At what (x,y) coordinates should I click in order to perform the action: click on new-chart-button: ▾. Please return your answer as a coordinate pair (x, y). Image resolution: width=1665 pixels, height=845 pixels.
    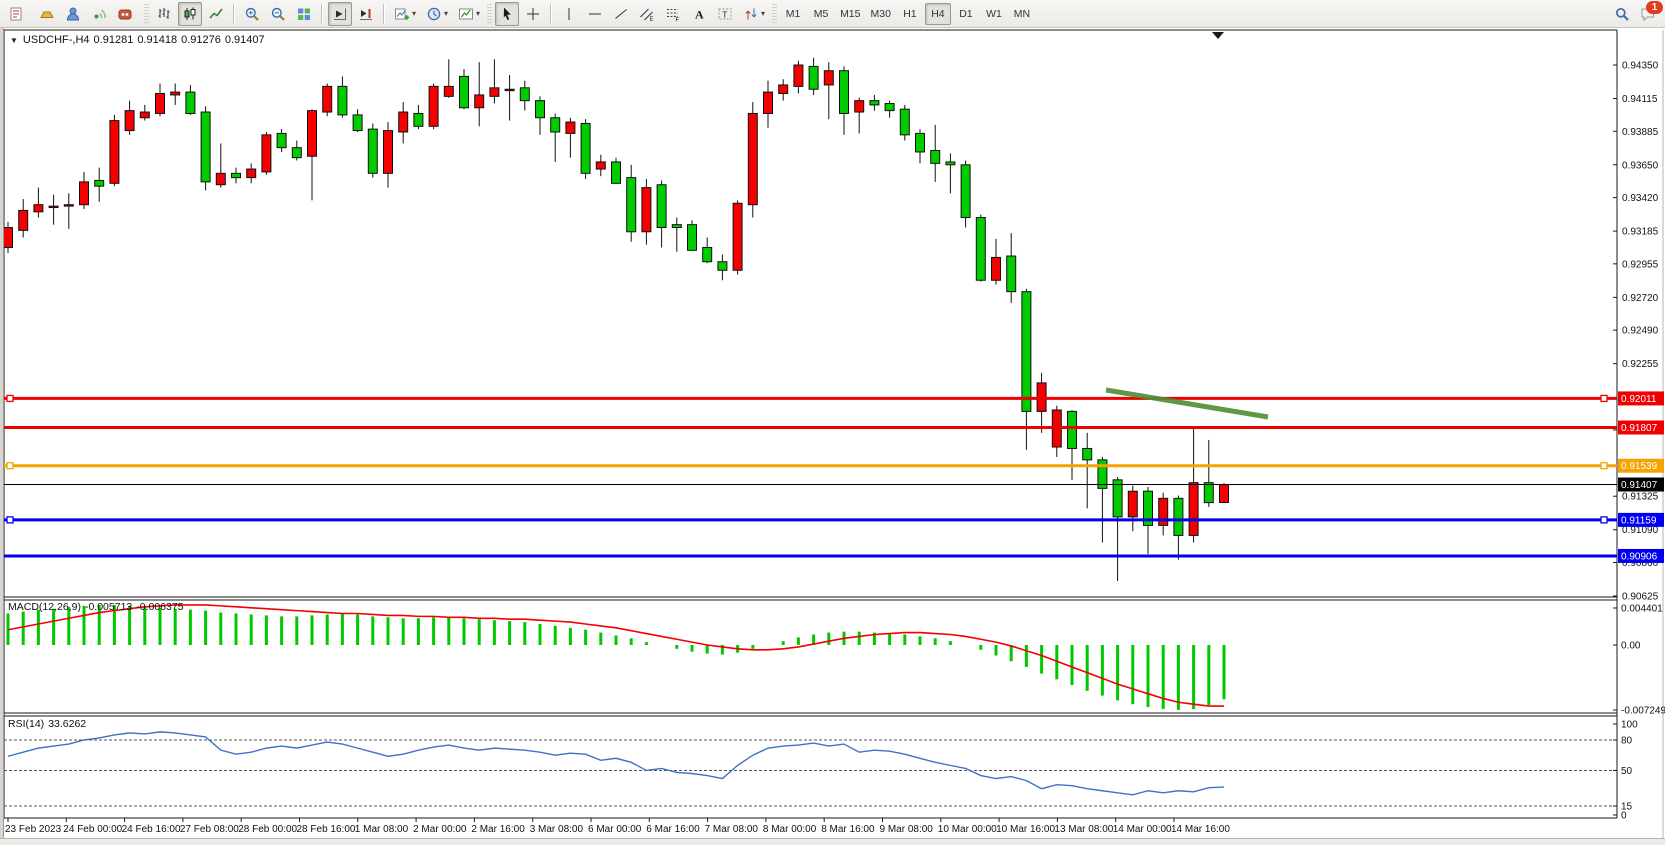
    Looking at the image, I should click on (405, 14).